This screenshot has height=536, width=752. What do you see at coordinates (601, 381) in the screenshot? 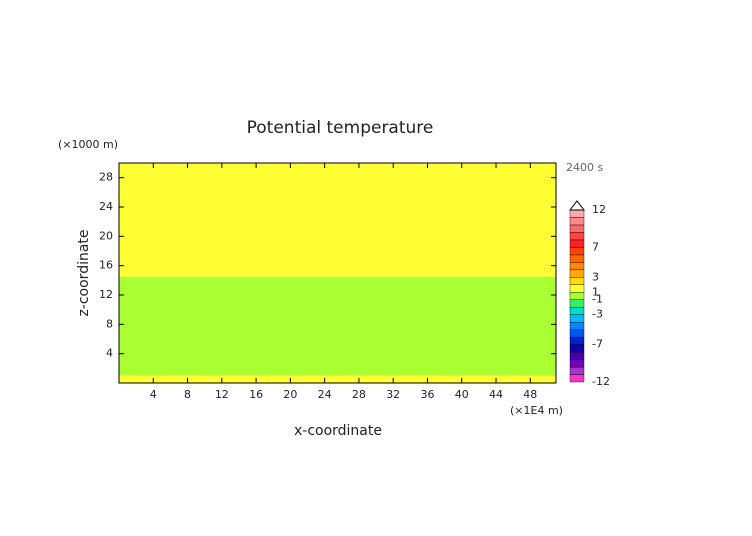
I see `colorbar-label: -12` at bounding box center [601, 381].